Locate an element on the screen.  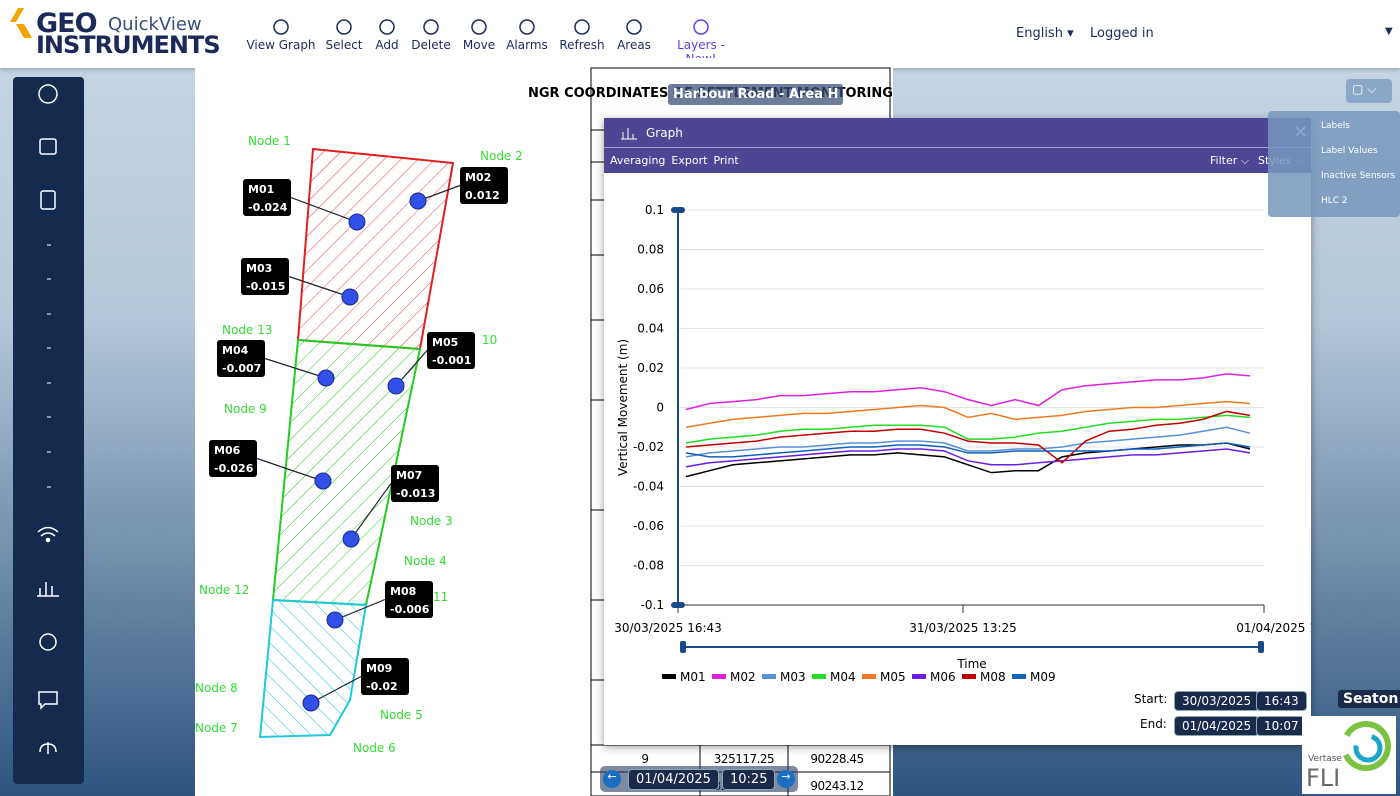
menu-caret: ▼ is located at coordinates (1389, 31).